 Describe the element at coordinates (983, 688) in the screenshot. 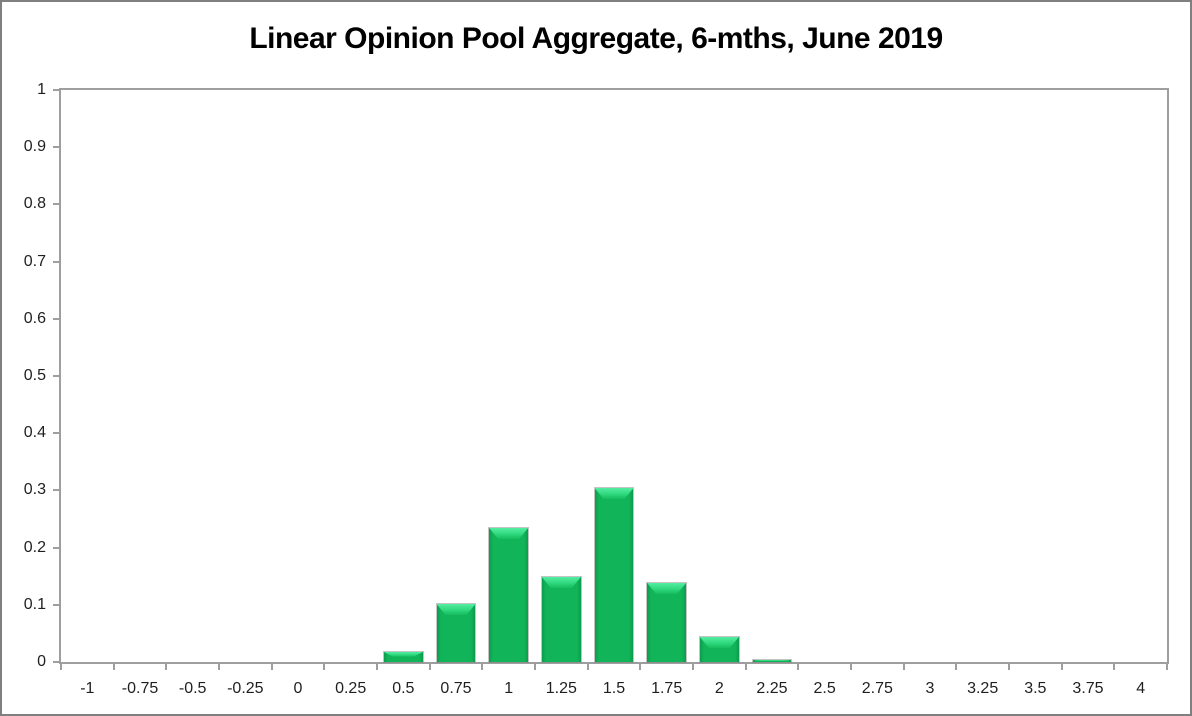

I see `x-axis-label: 3.25` at that location.